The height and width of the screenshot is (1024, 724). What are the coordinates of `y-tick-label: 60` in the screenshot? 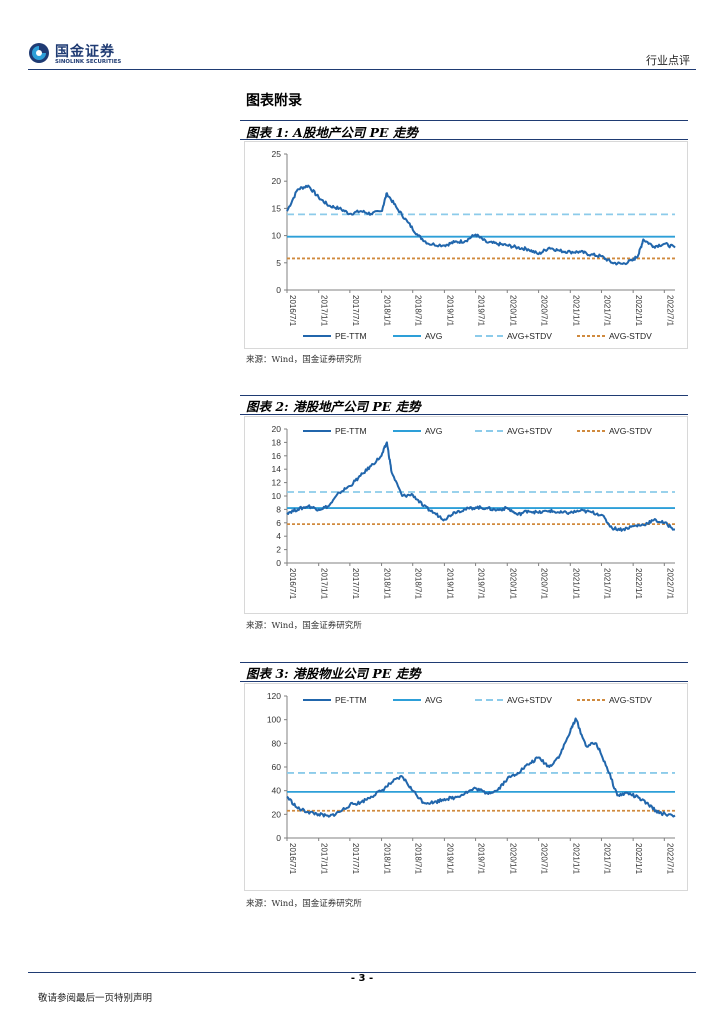 It's located at (277, 767).